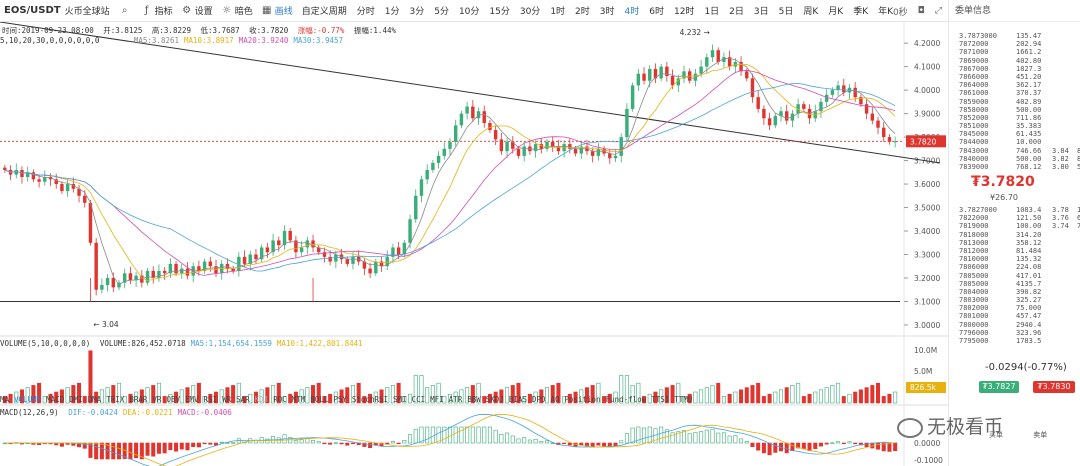  I want to click on orderbook-ask-row: 7844000 10.000, so click(1014, 142).